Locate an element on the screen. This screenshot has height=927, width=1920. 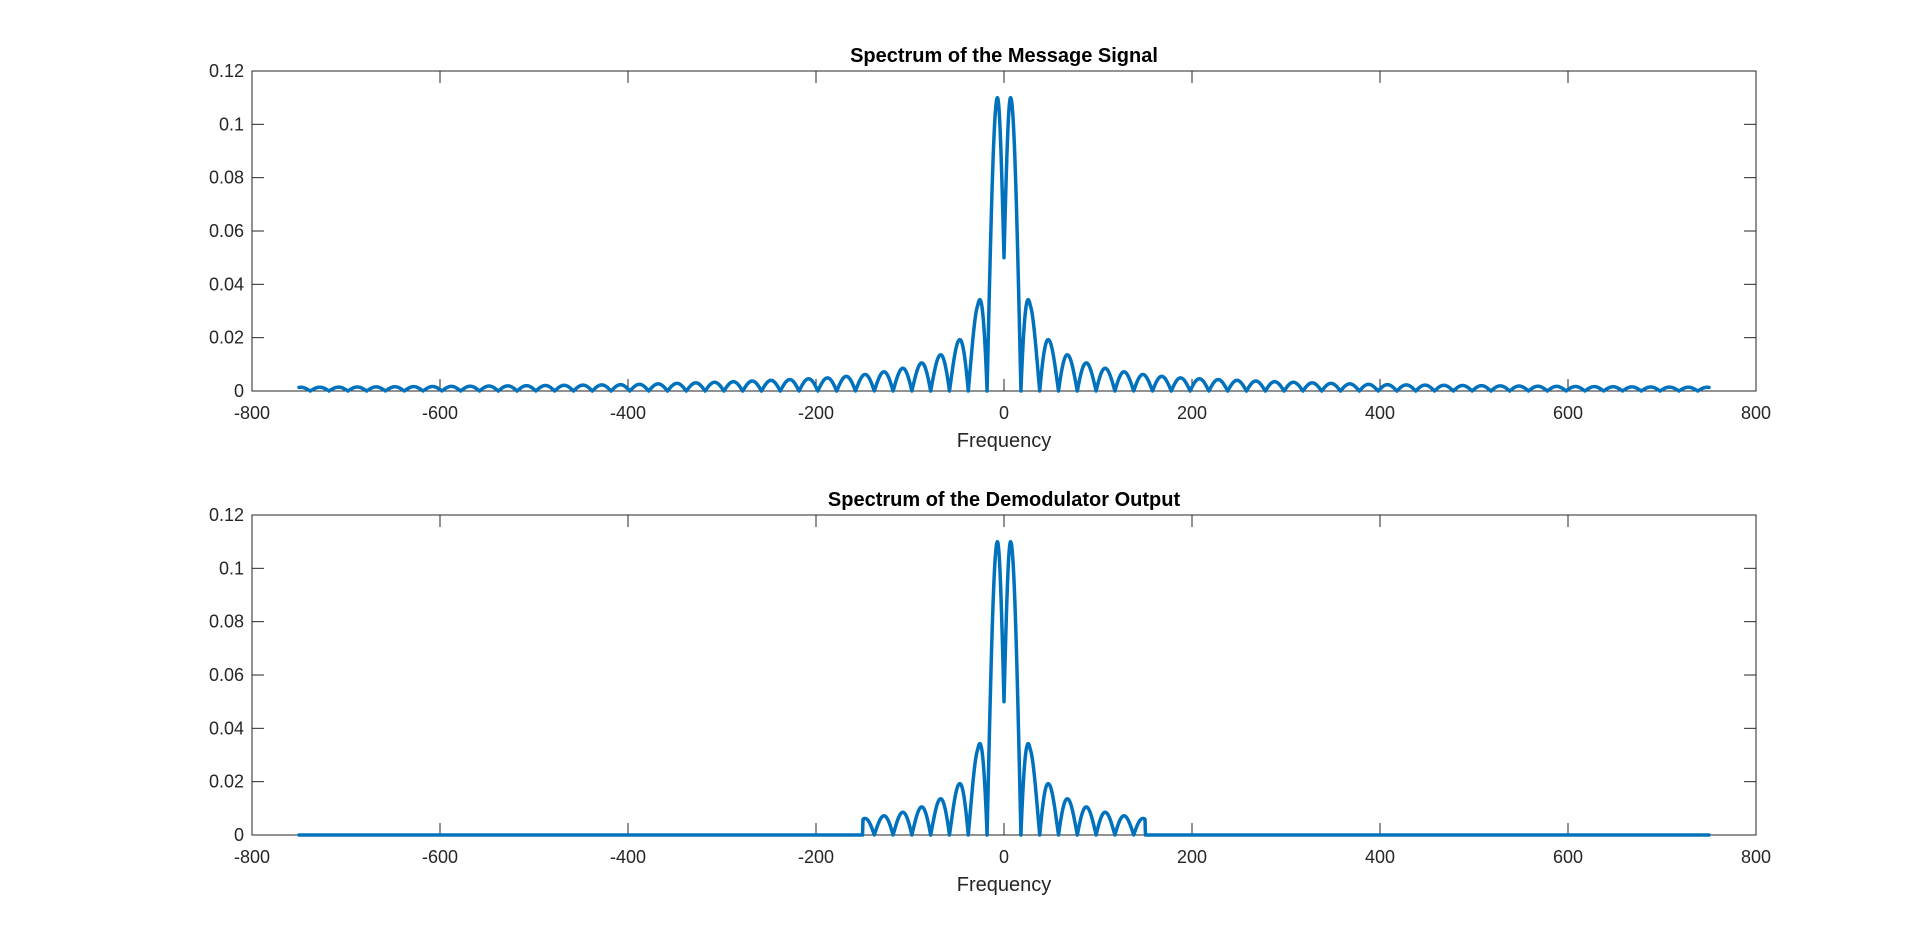
chart-title: Spectrum of the Demodulator Output is located at coordinates (1004, 500).